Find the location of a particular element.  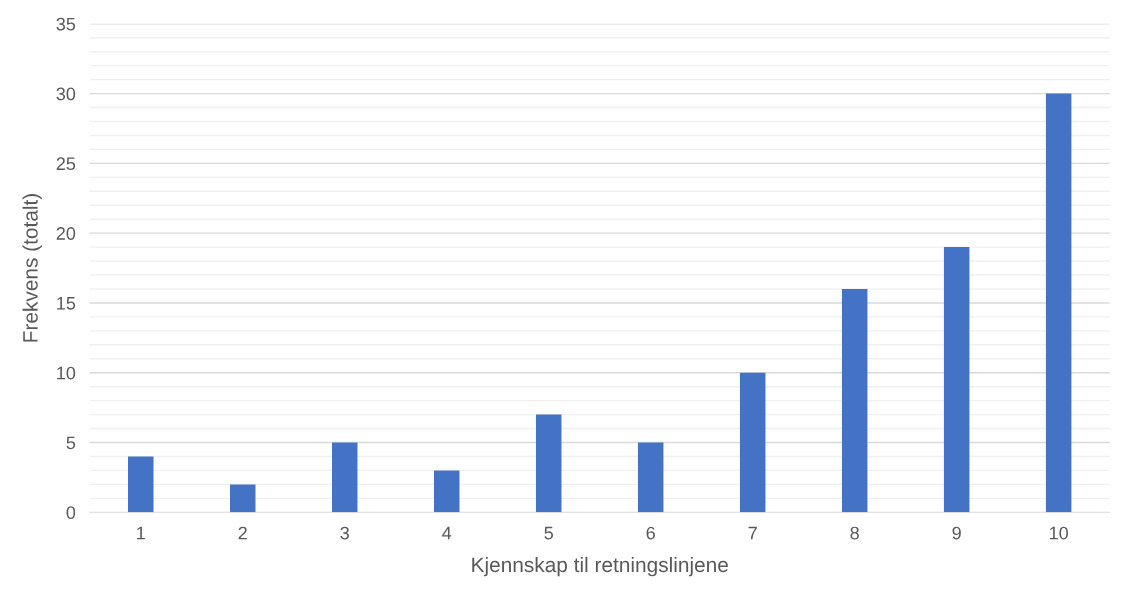

y-tick-label: 5 is located at coordinates (71, 443).